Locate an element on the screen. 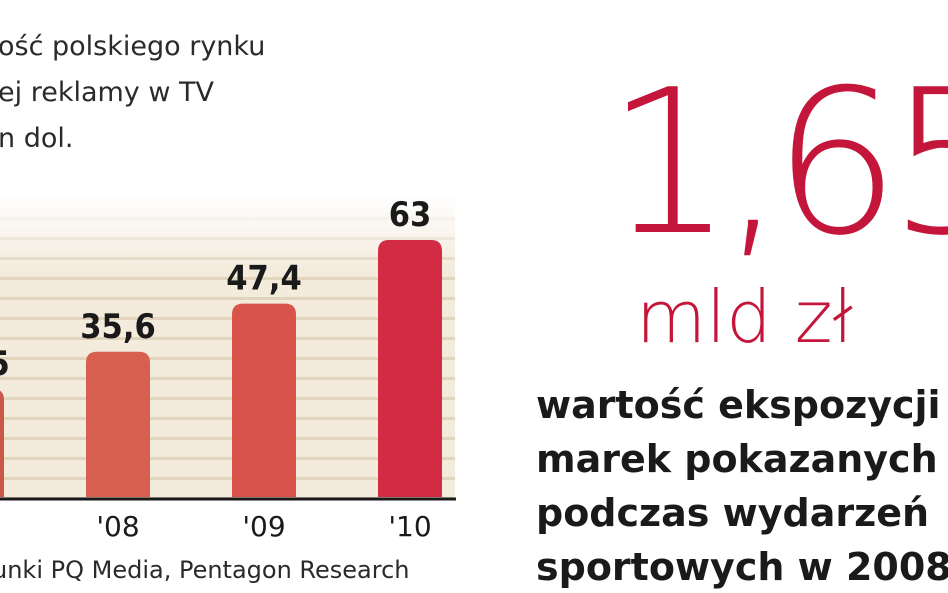 The height and width of the screenshot is (593, 948). description-line: wartość ekspozycji is located at coordinates (738, 405).